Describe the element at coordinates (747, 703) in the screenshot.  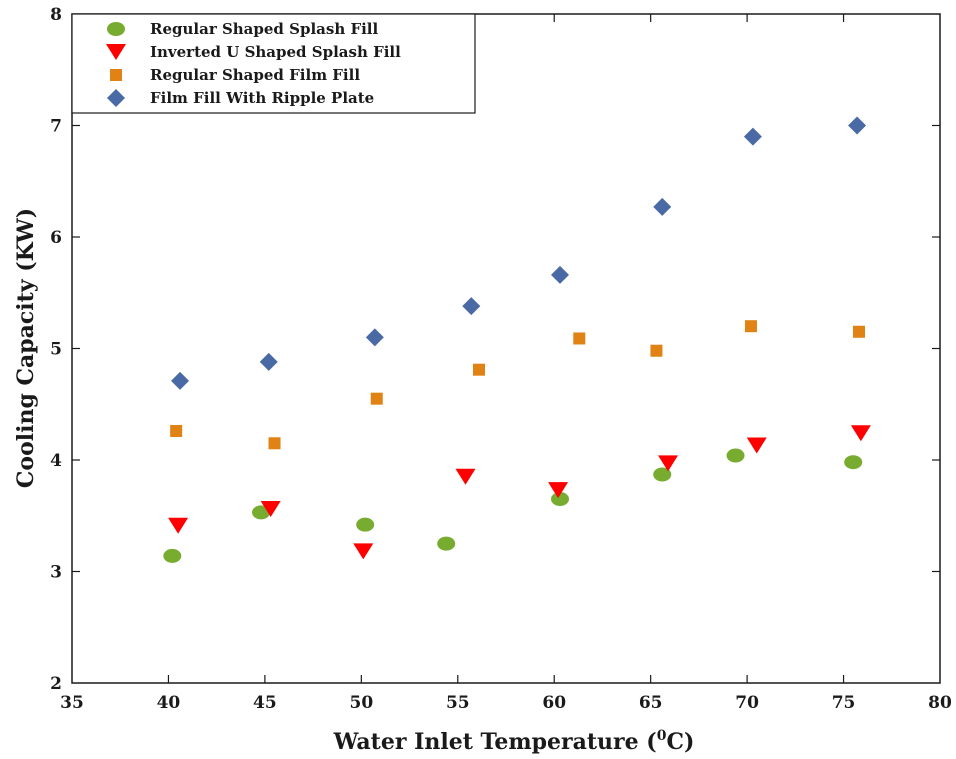
I see `x-tick-label: 70` at that location.